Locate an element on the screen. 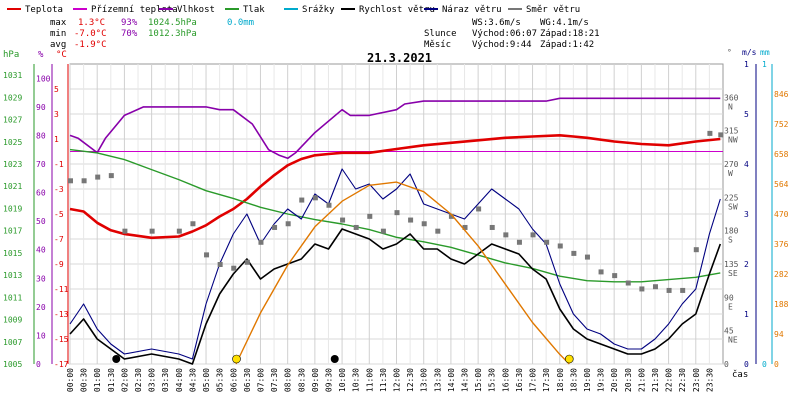  axis-time-tick-35: 17:30 is located at coordinates (546, 380).